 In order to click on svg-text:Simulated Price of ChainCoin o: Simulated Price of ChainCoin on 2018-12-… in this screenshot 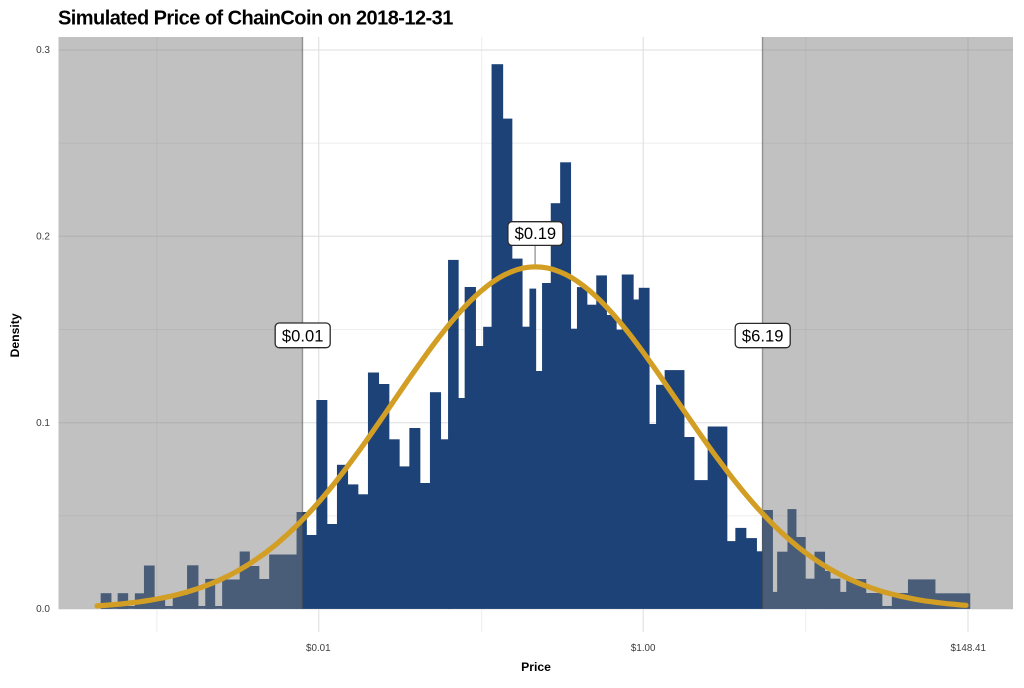, I will do `click(255, 19)`.